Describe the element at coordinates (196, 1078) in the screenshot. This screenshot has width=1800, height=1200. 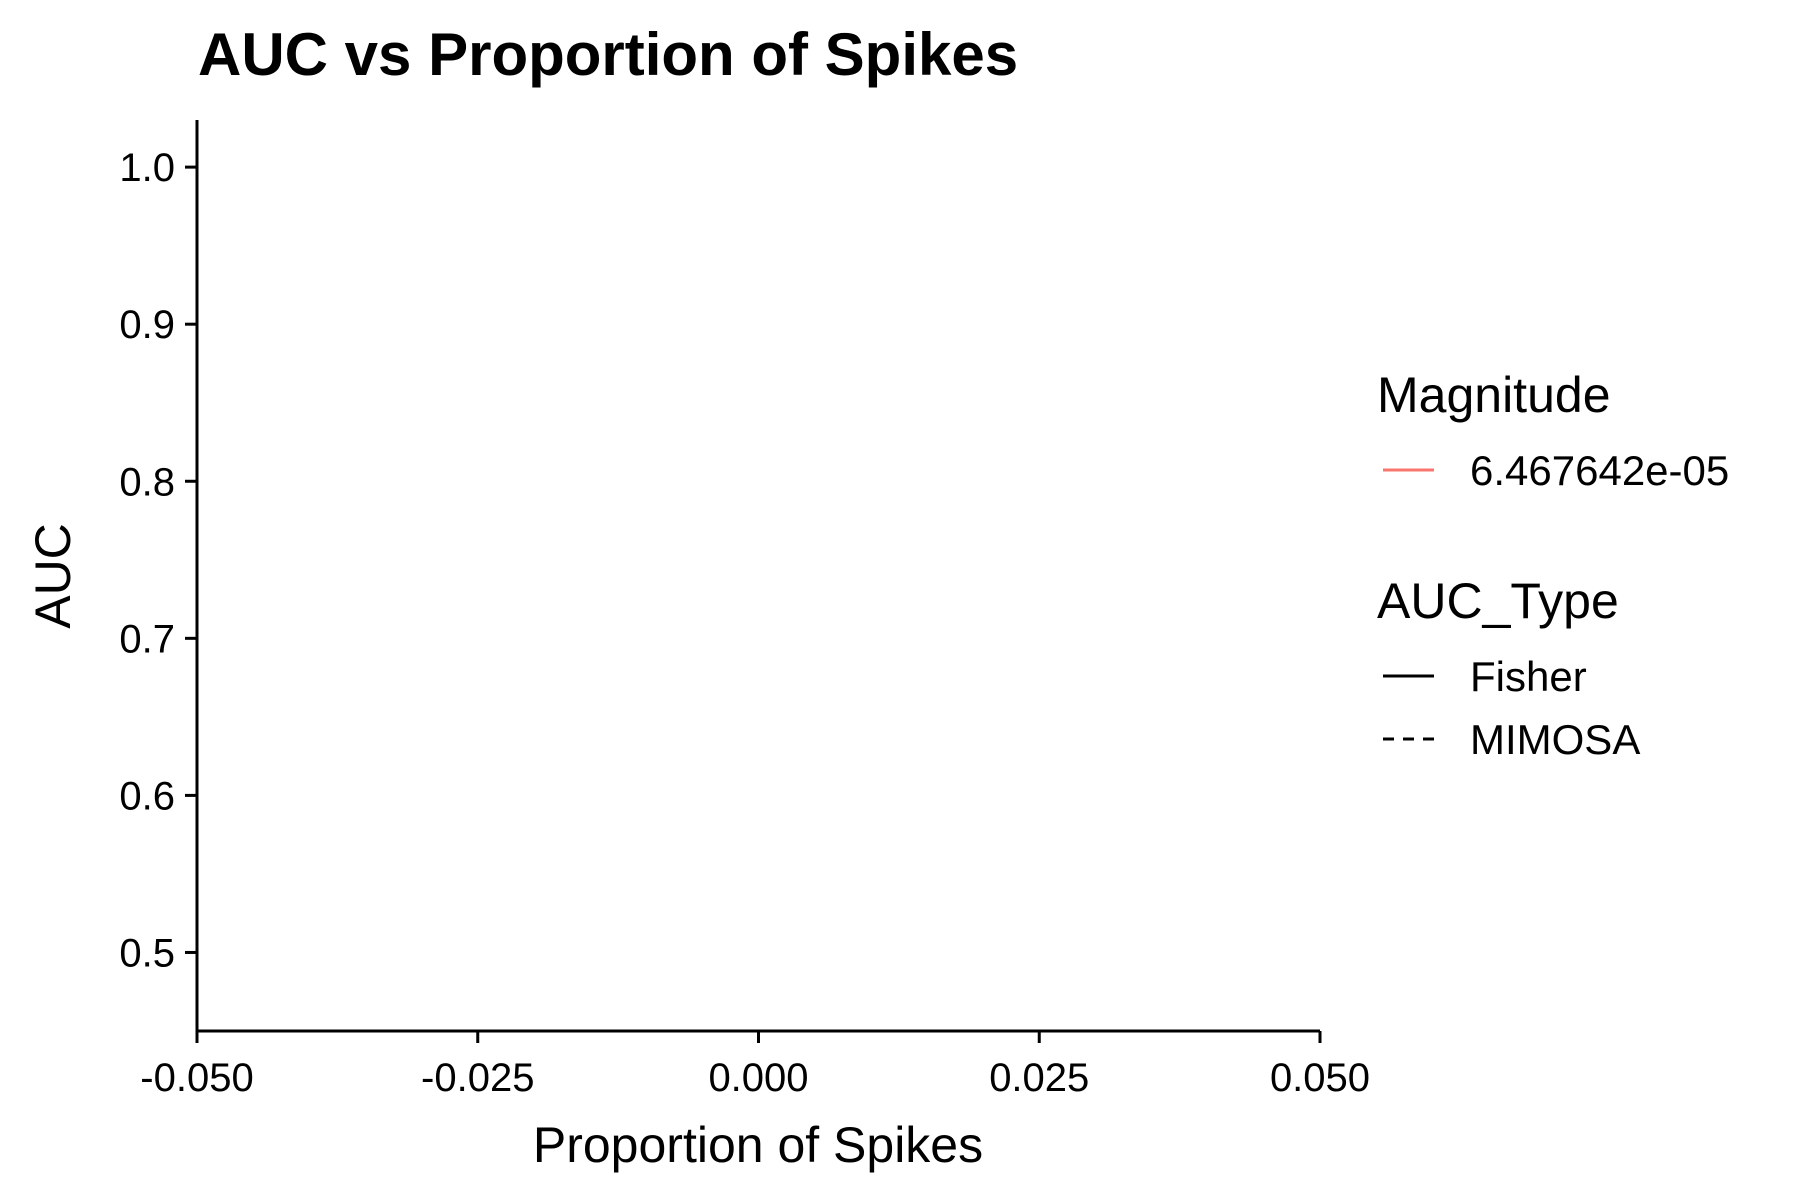
I see `x-tick-label: -0.050` at that location.